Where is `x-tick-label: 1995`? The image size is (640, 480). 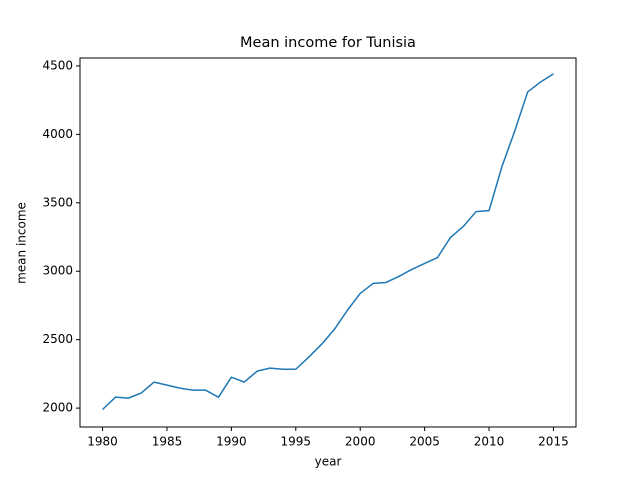 x-tick-label: 1995 is located at coordinates (296, 442).